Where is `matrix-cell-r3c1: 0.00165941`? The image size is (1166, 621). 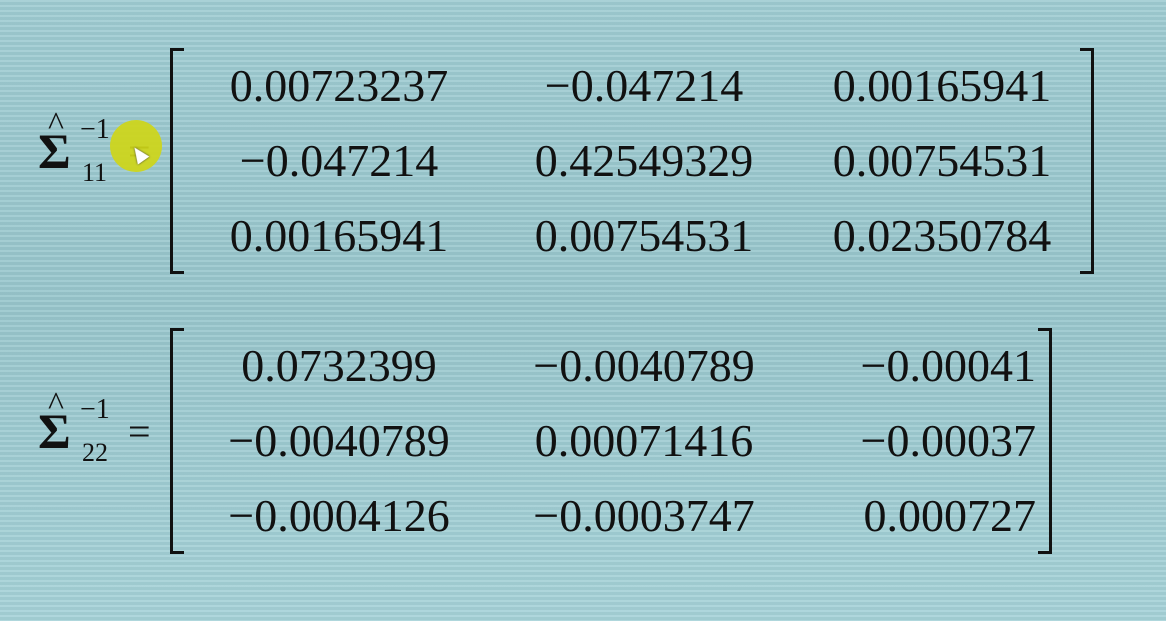 matrix-cell-r3c1: 0.00165941 is located at coordinates (339, 236).